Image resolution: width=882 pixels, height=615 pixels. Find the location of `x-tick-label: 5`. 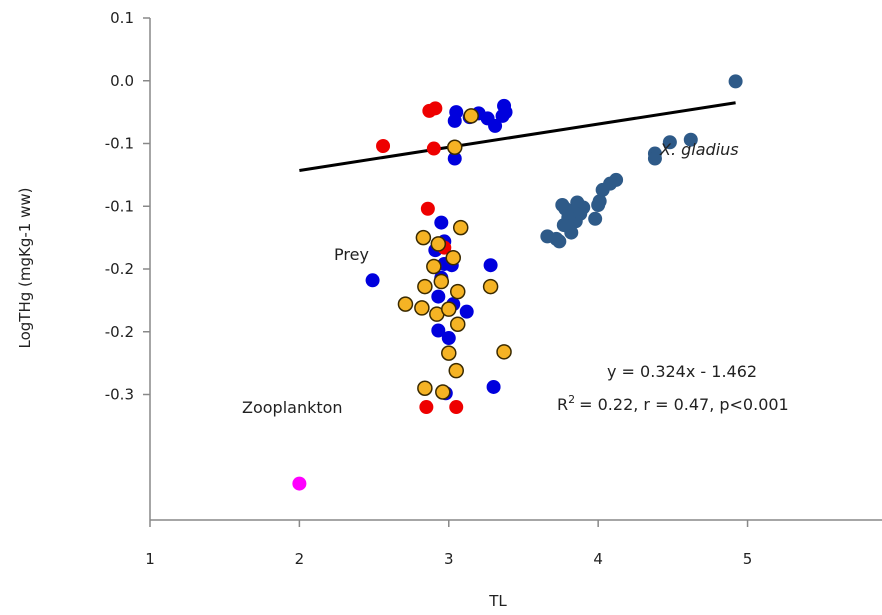

x-tick-label: 5 is located at coordinates (748, 559).